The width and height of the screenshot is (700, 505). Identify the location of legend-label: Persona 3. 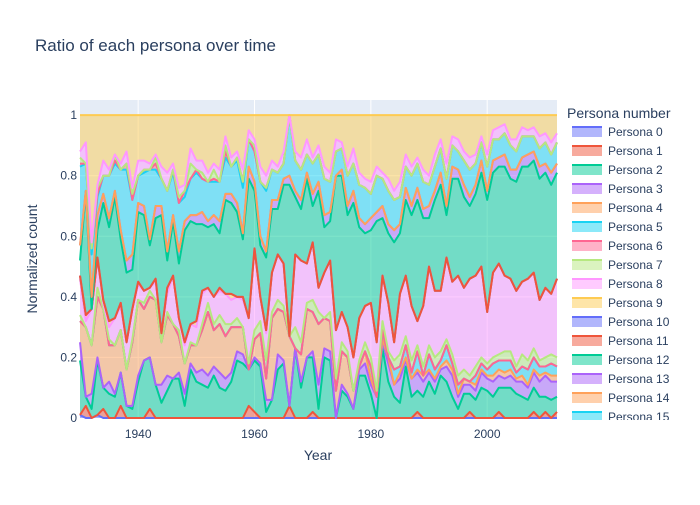
(635, 189).